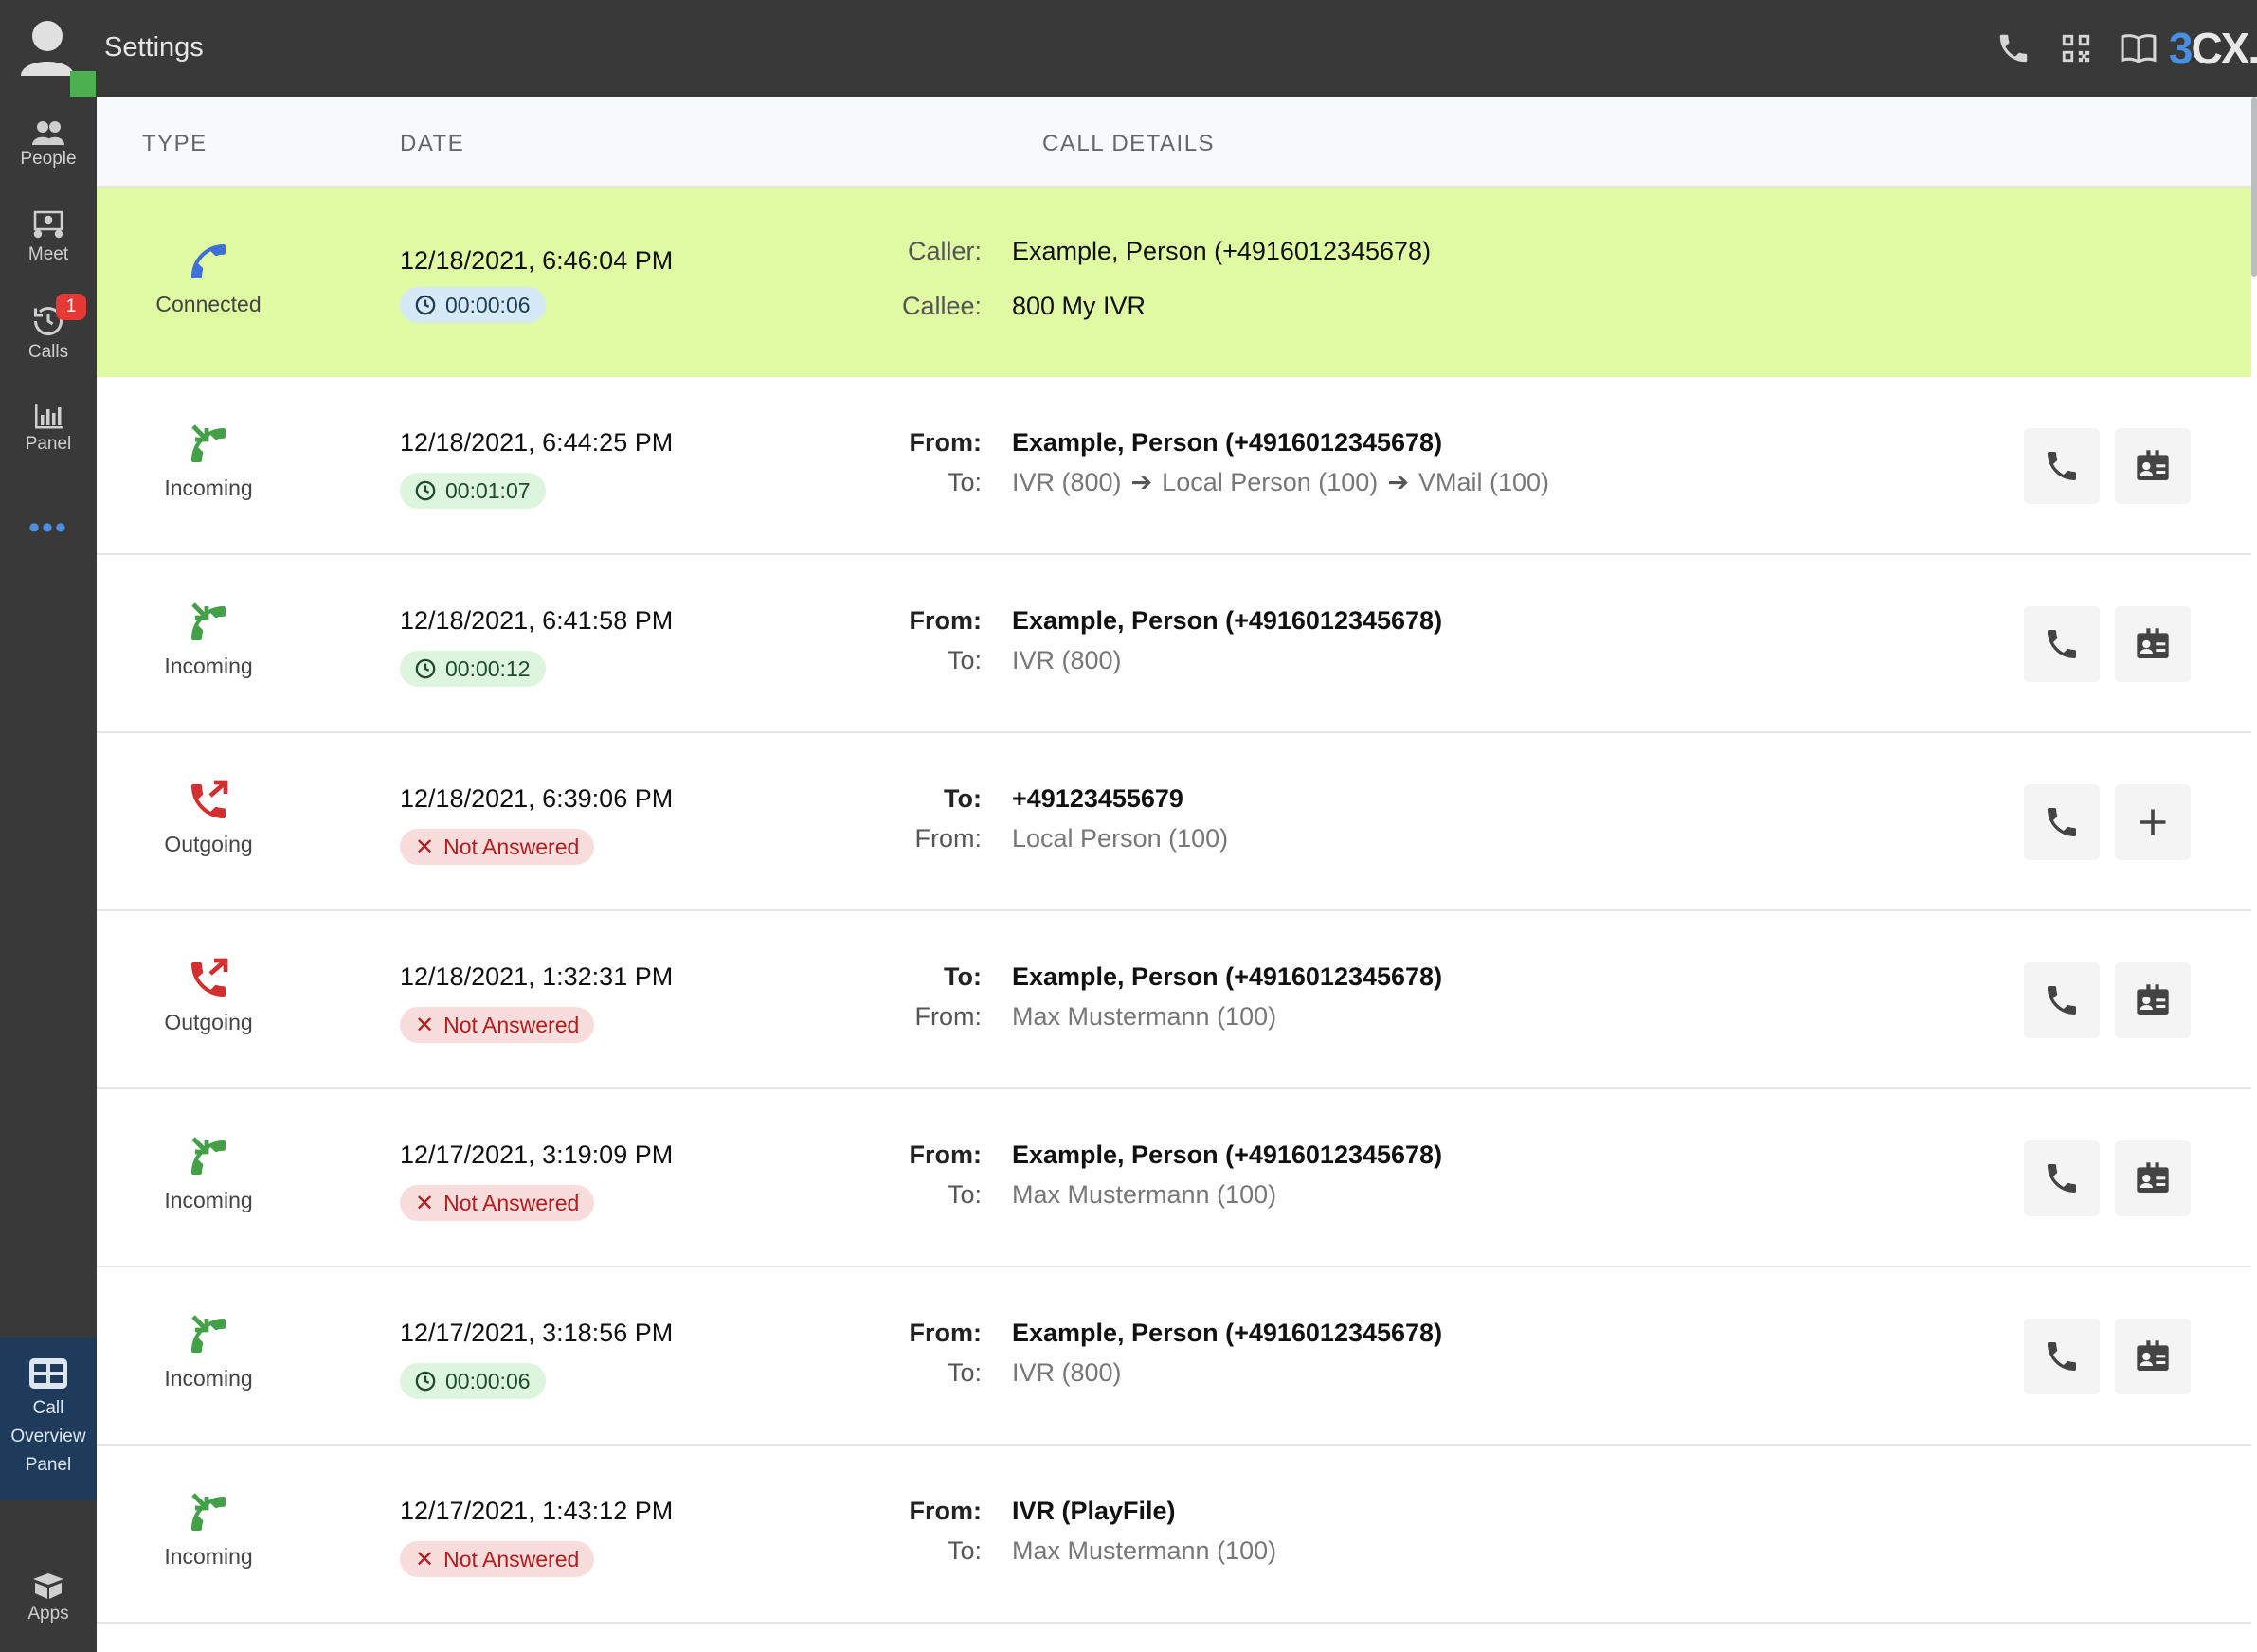  What do you see at coordinates (1079, 306) in the screenshot?
I see `callee-value: 800 My IVR` at bounding box center [1079, 306].